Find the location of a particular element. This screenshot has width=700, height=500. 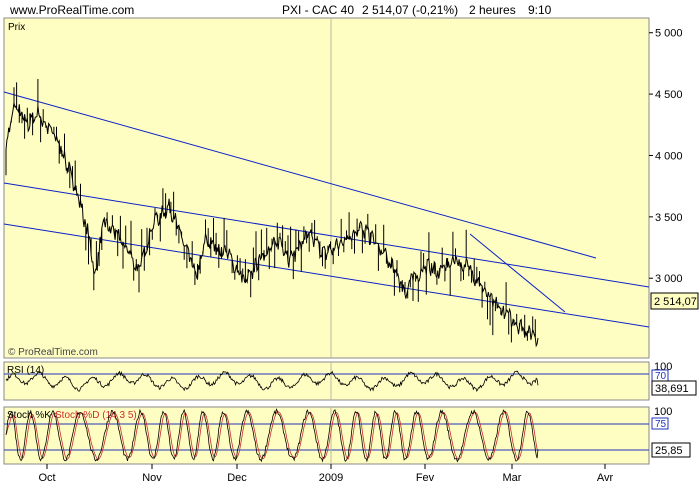

rsi-level-label: 70 is located at coordinates (661, 376).